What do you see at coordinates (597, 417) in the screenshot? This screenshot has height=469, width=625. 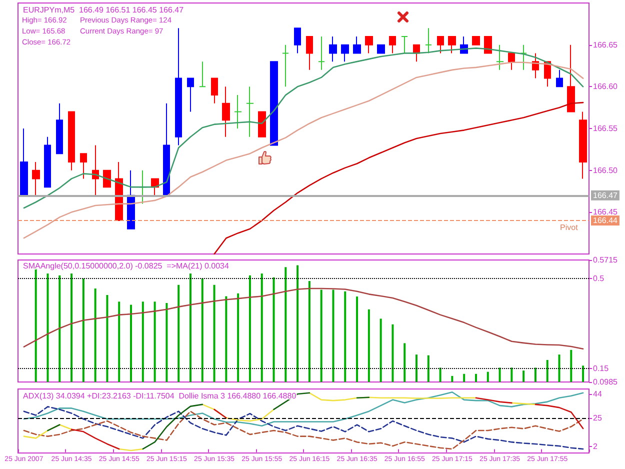 I see `y-tick-label: 25` at bounding box center [597, 417].